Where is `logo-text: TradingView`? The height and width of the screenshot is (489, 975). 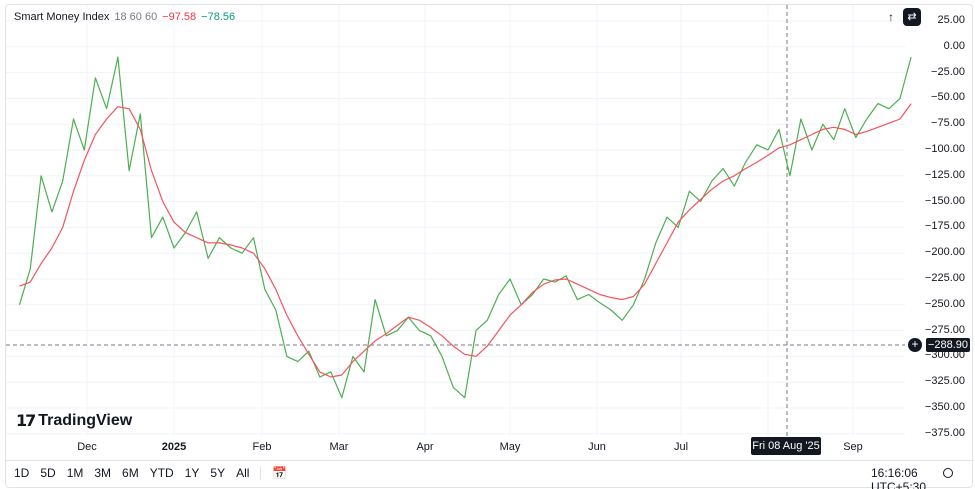 logo-text: TradingView is located at coordinates (85, 420).